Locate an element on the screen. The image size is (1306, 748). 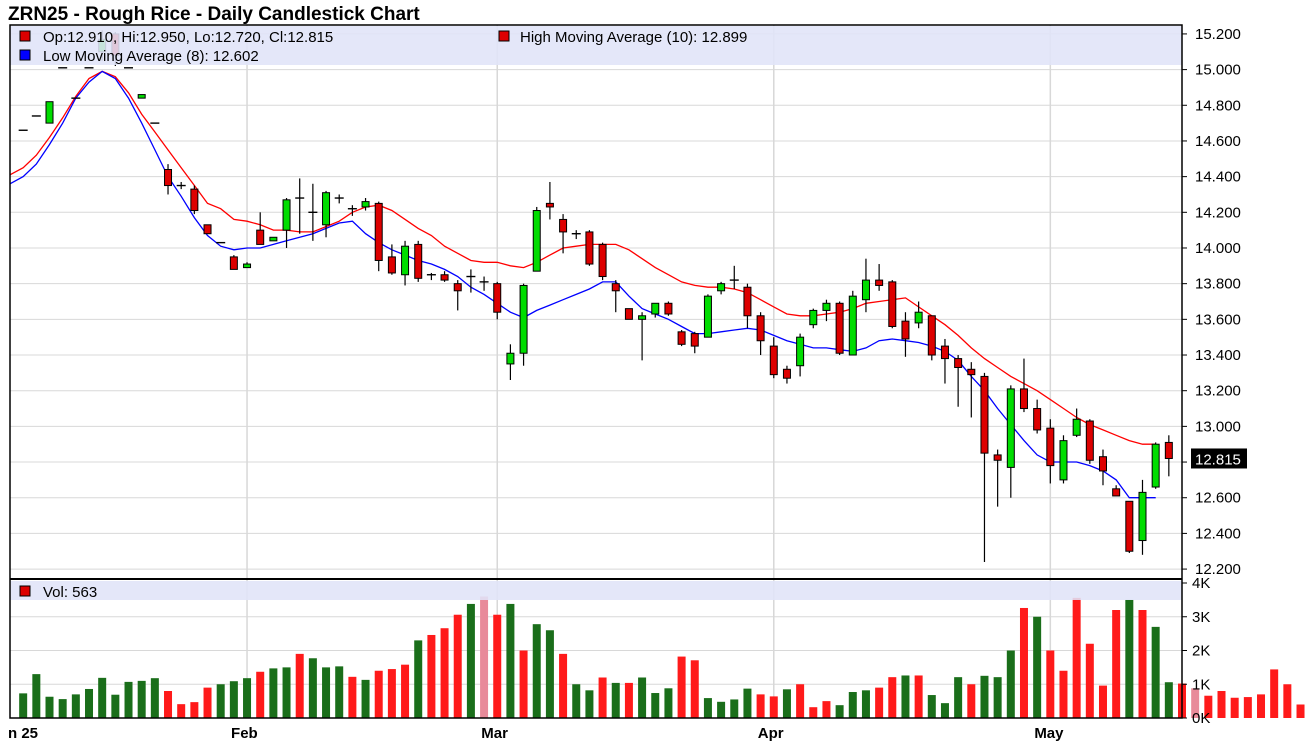
price-tick-label: 12.400 is located at coordinates (1218, 533).